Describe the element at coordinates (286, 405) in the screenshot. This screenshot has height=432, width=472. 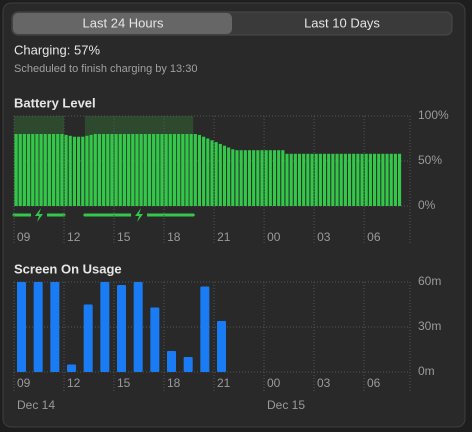
I see `date-label: Dec 15` at that location.